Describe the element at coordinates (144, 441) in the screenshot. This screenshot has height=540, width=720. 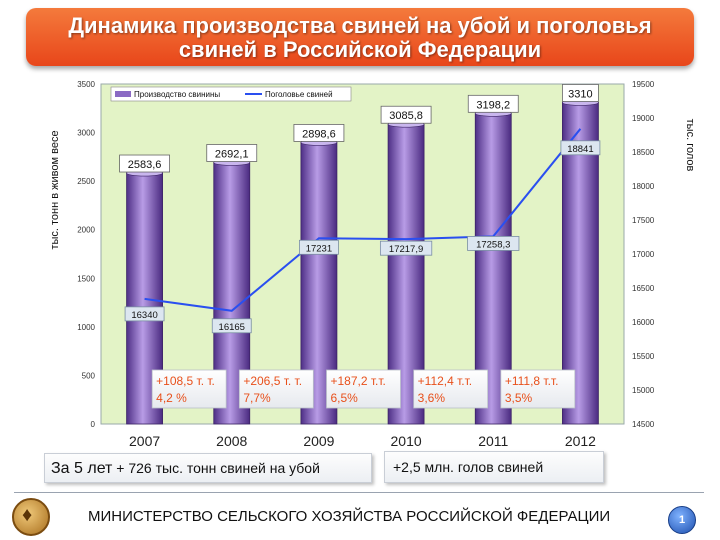
I see `x-category-label: 2007` at that location.